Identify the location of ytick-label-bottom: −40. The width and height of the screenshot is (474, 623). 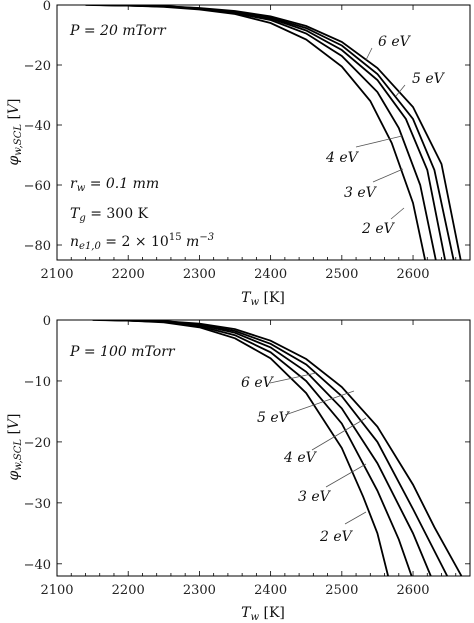
(37, 565).